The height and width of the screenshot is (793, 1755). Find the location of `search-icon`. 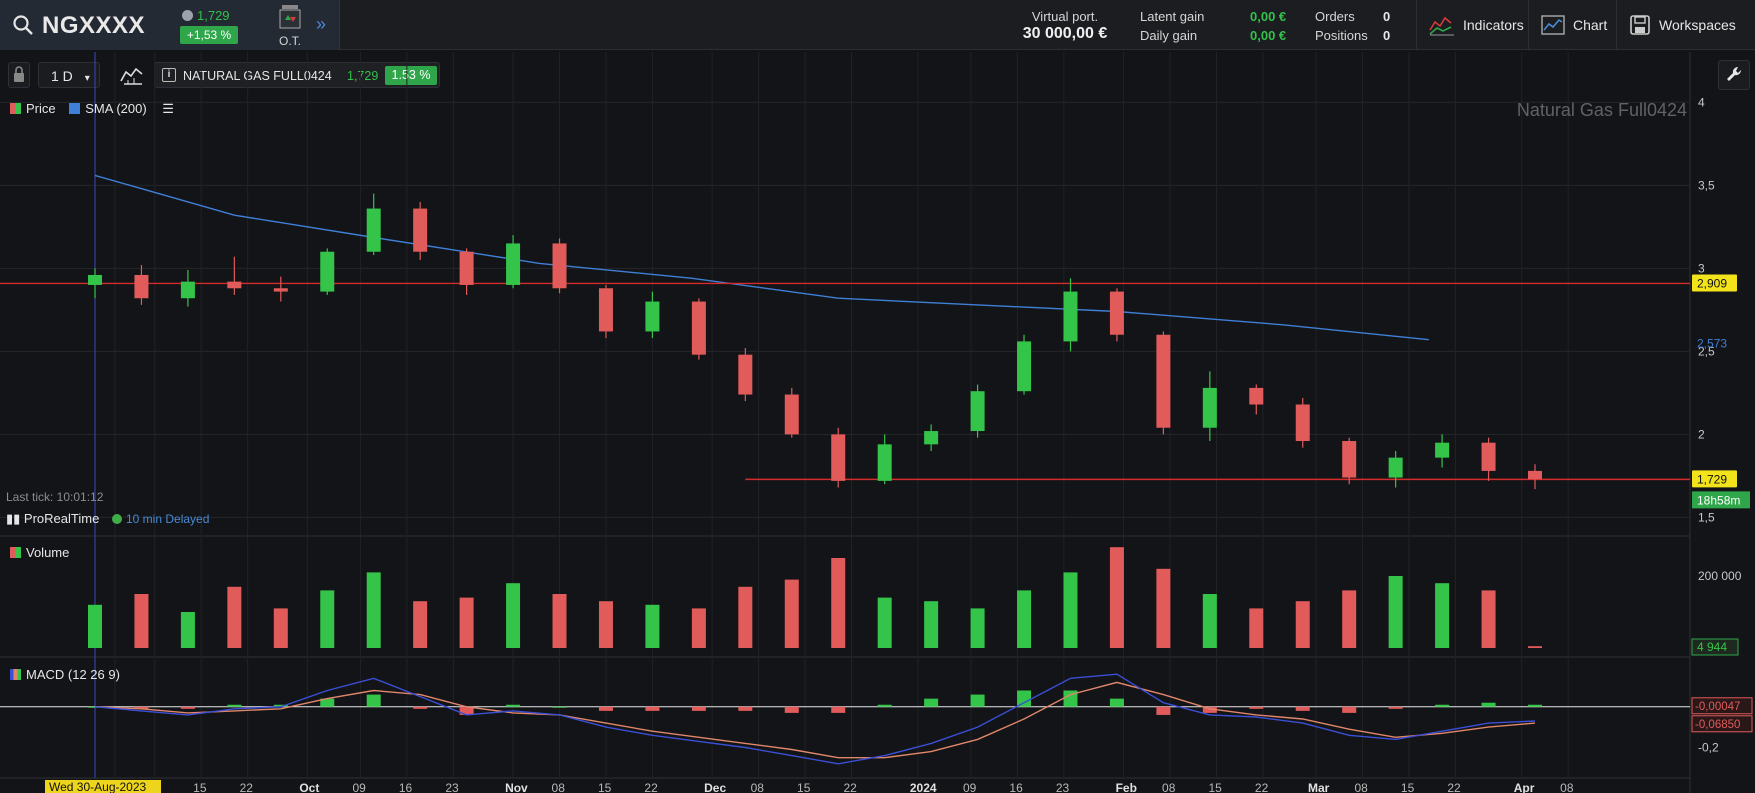

search-icon is located at coordinates (23, 25).